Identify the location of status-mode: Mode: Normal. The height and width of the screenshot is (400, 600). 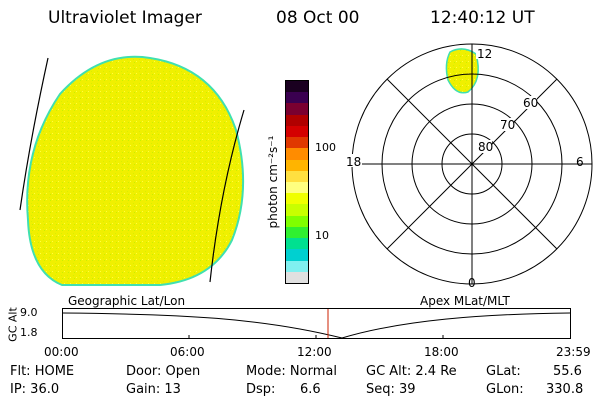
(291, 371).